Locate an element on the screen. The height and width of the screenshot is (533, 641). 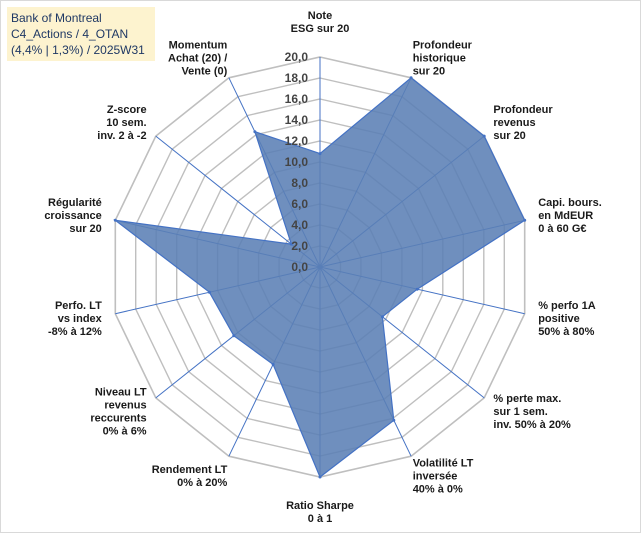
axis-label: Capi. bours. en MdEUR 0 à 60 G€ is located at coordinates (570, 216).